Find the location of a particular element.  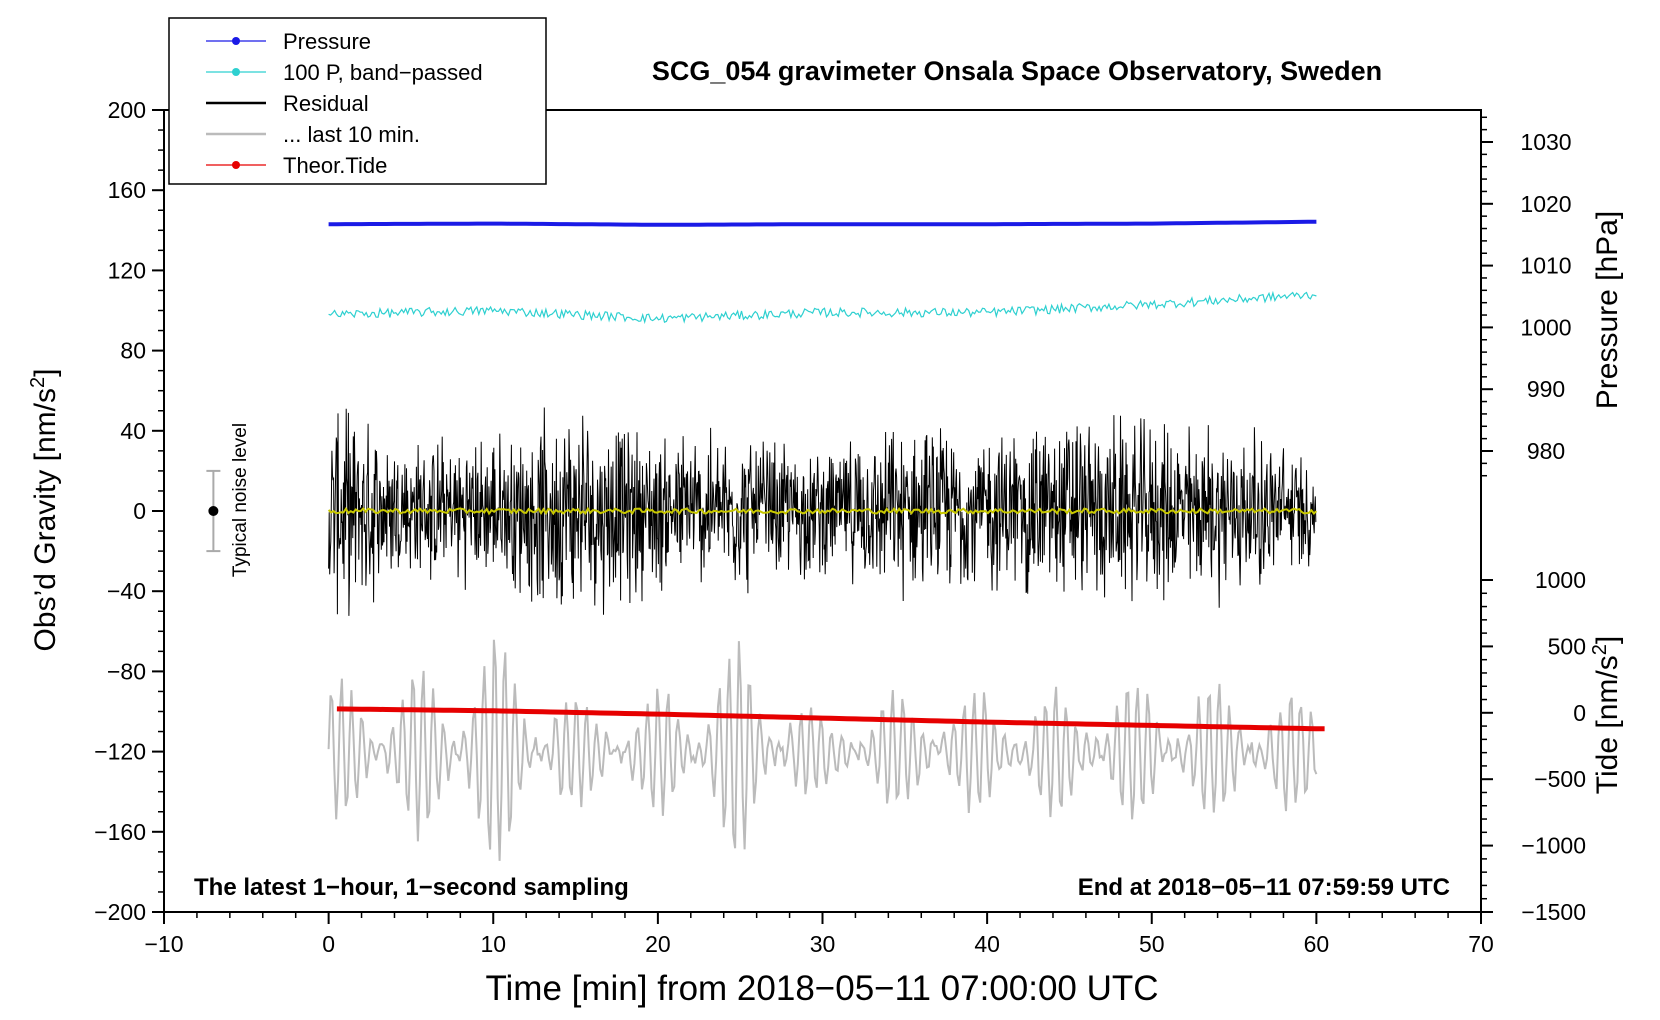

noise-level-dot is located at coordinates (213, 511).